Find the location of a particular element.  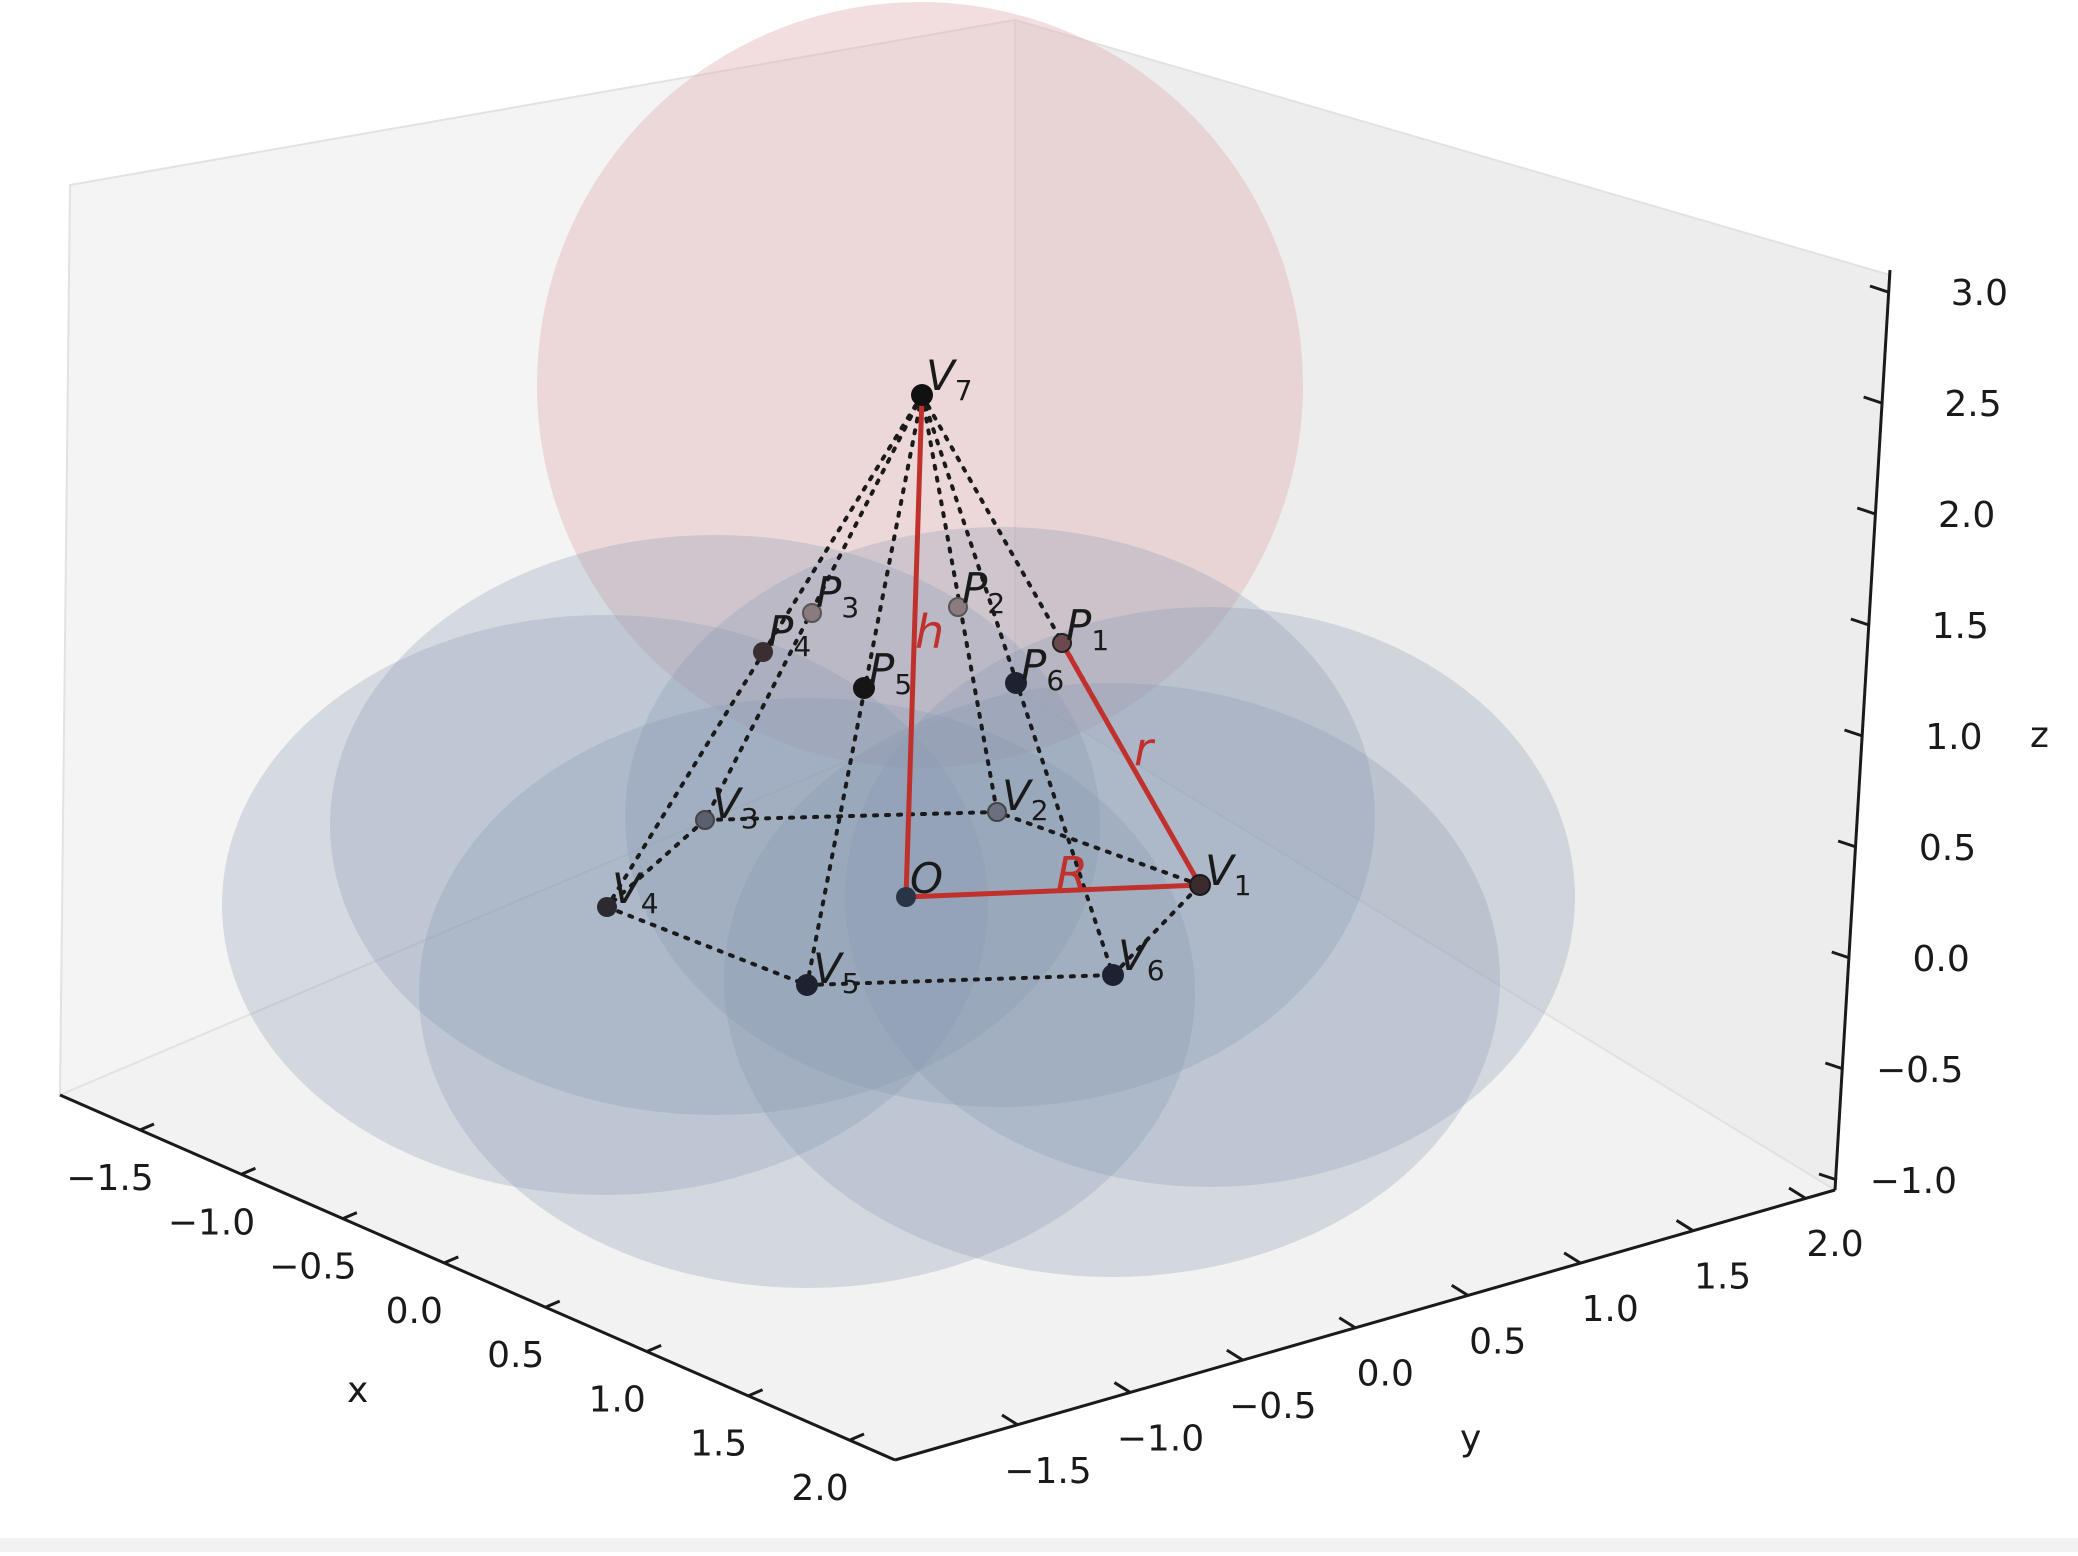

z-axis-line is located at coordinates (1862, 730).